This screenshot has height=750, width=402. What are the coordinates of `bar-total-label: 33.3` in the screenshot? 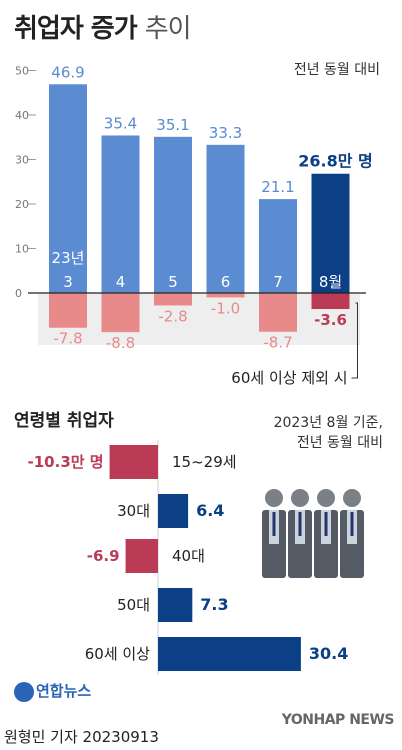 It's located at (225, 133).